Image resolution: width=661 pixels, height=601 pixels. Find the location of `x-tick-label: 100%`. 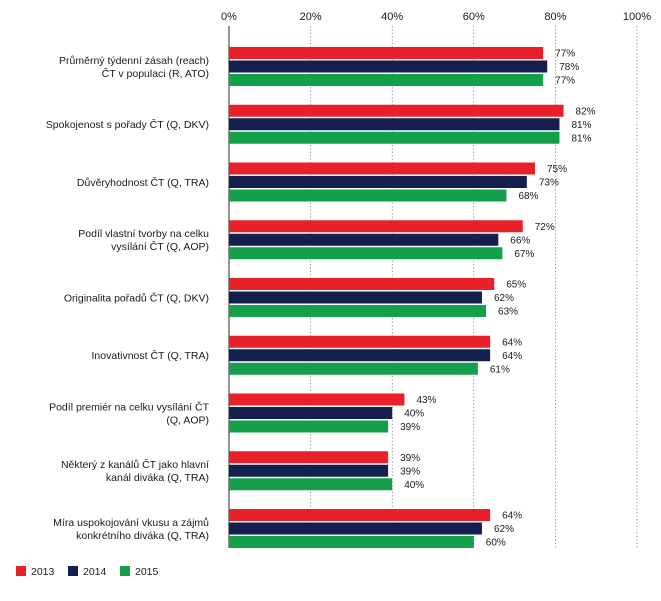

x-tick-label: 100% is located at coordinates (637, 17).